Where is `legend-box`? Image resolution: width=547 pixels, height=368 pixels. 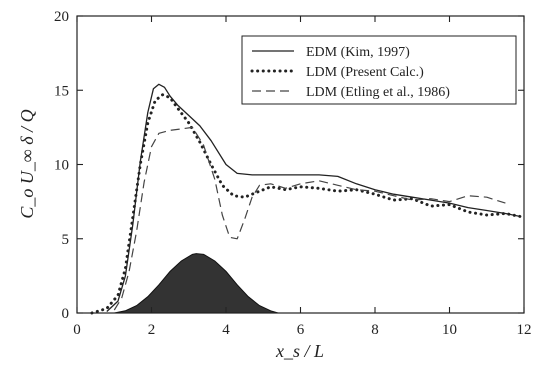
legend-box is located at coordinates (379, 70).